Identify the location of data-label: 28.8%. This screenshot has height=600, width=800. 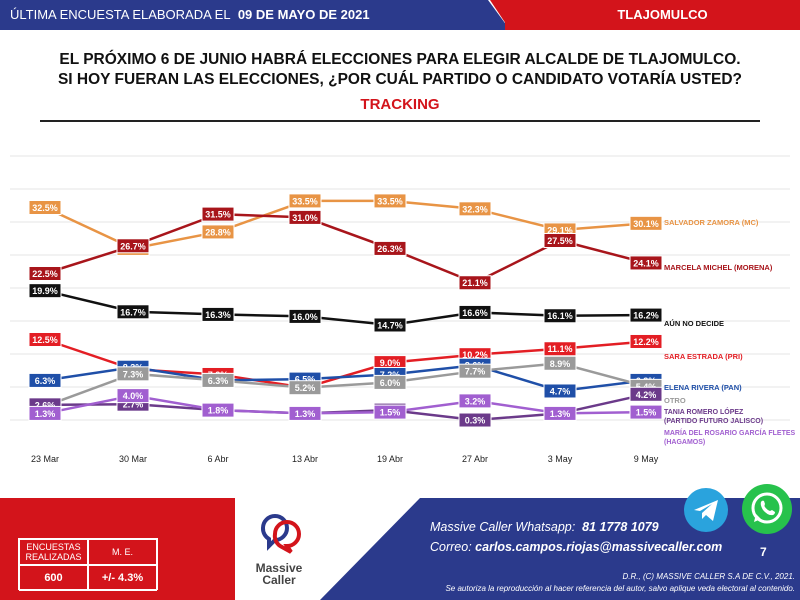
(218, 232).